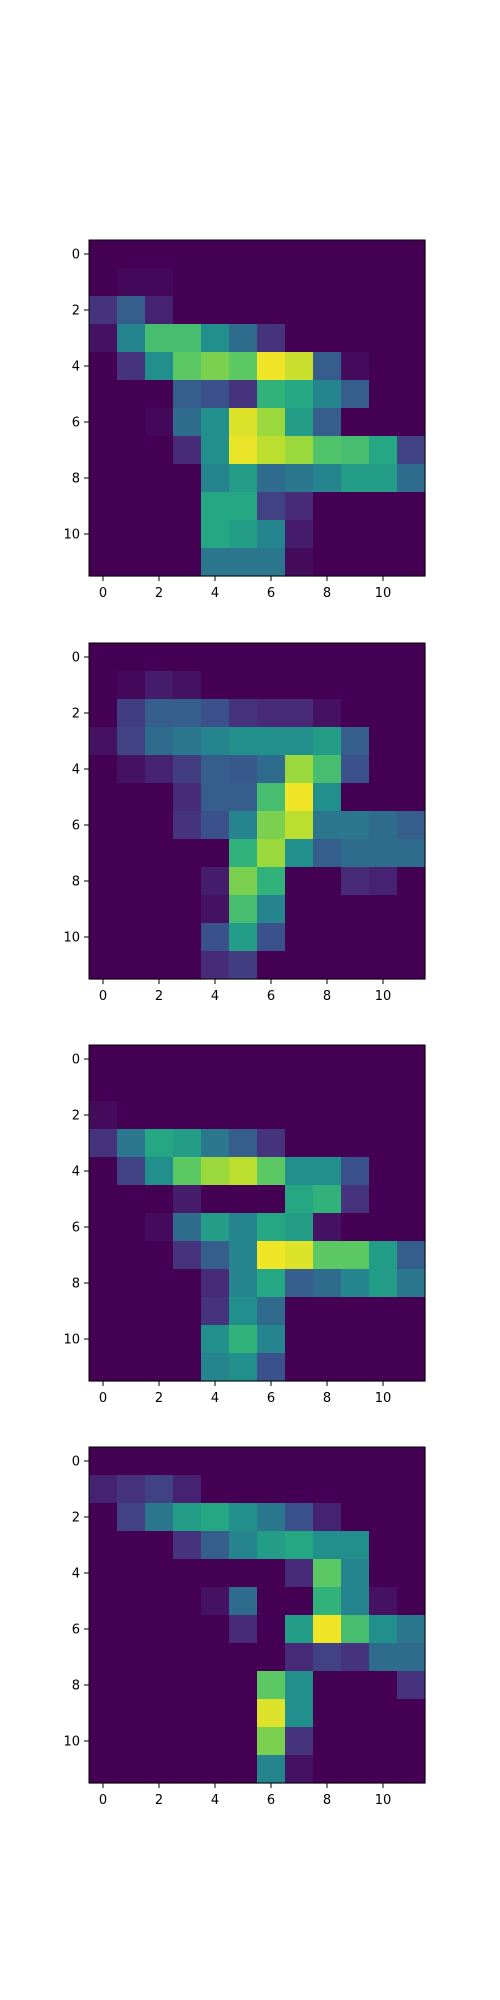 The image size is (500, 2000). Describe the element at coordinates (76, 367) in the screenshot. I see `y-tick-label: 4` at that location.